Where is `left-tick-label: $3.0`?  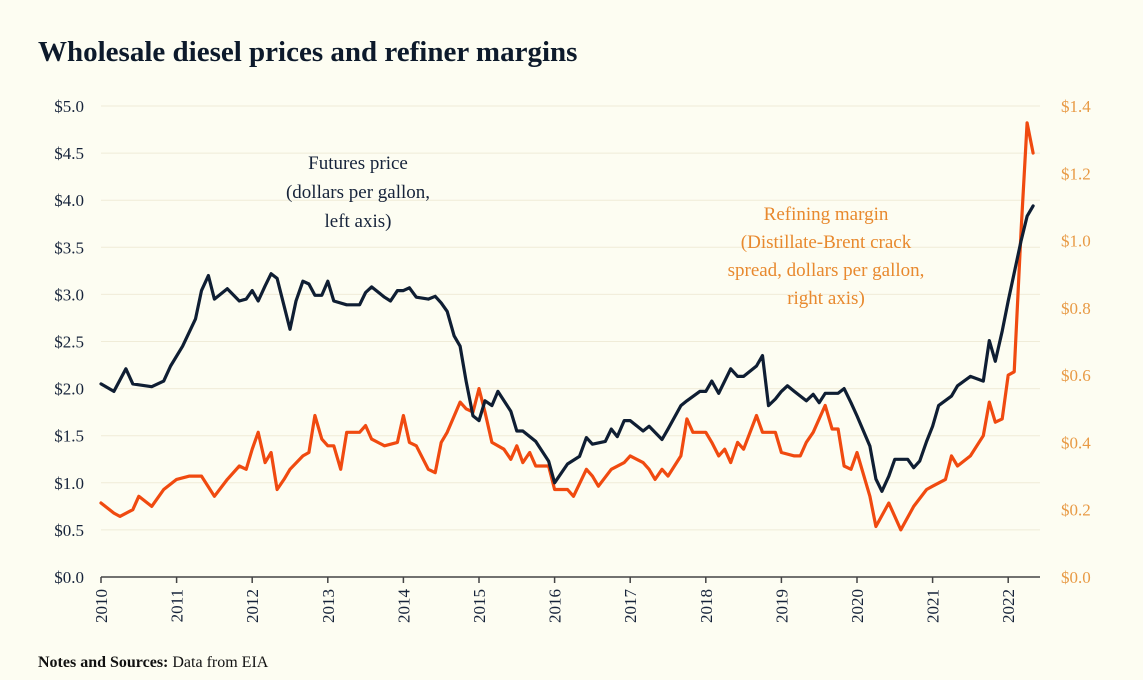 left-tick-label: $3.0 is located at coordinates (69, 294).